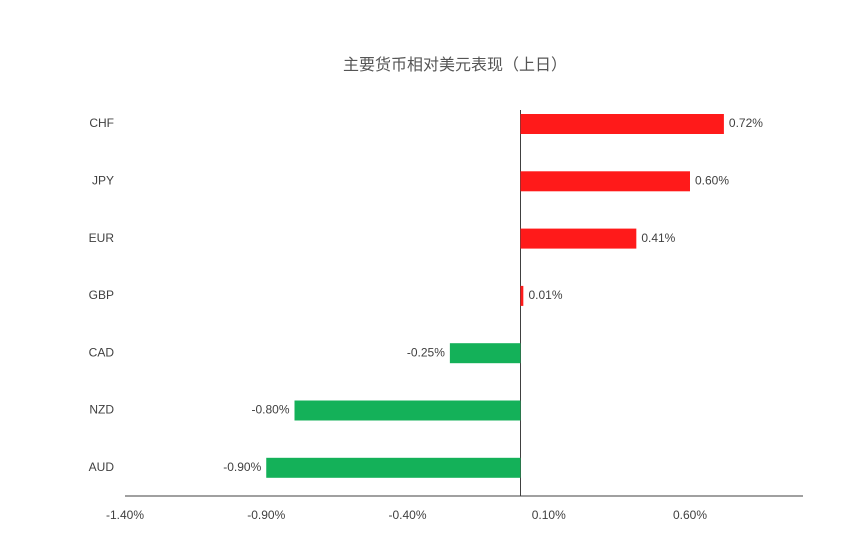 The height and width of the screenshot is (555, 860). What do you see at coordinates (426, 352) in the screenshot?
I see `value-label: -0.25%` at bounding box center [426, 352].